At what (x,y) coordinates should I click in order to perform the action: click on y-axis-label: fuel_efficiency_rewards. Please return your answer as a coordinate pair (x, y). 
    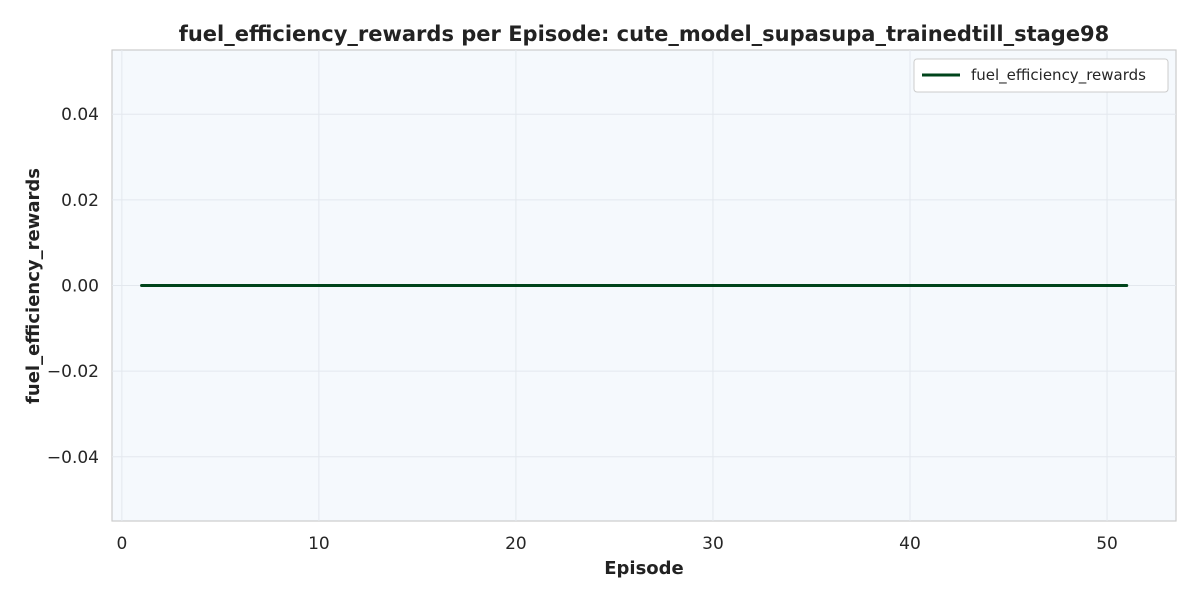
    Looking at the image, I should click on (33, 286).